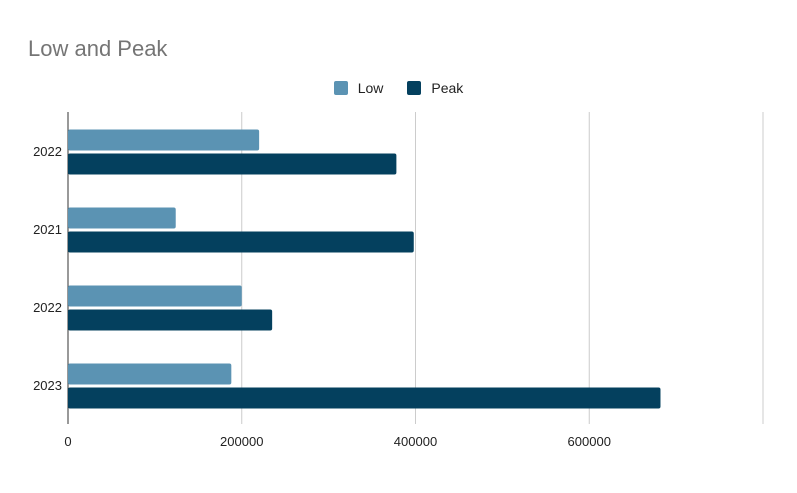 This screenshot has width=797, height=493. What do you see at coordinates (398, 88) in the screenshot?
I see `legend: Low Peak` at bounding box center [398, 88].